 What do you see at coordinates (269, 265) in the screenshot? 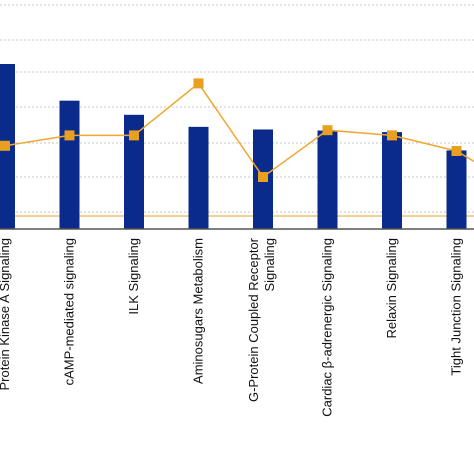
I see `category-label-4-1: Signaling` at bounding box center [269, 265].